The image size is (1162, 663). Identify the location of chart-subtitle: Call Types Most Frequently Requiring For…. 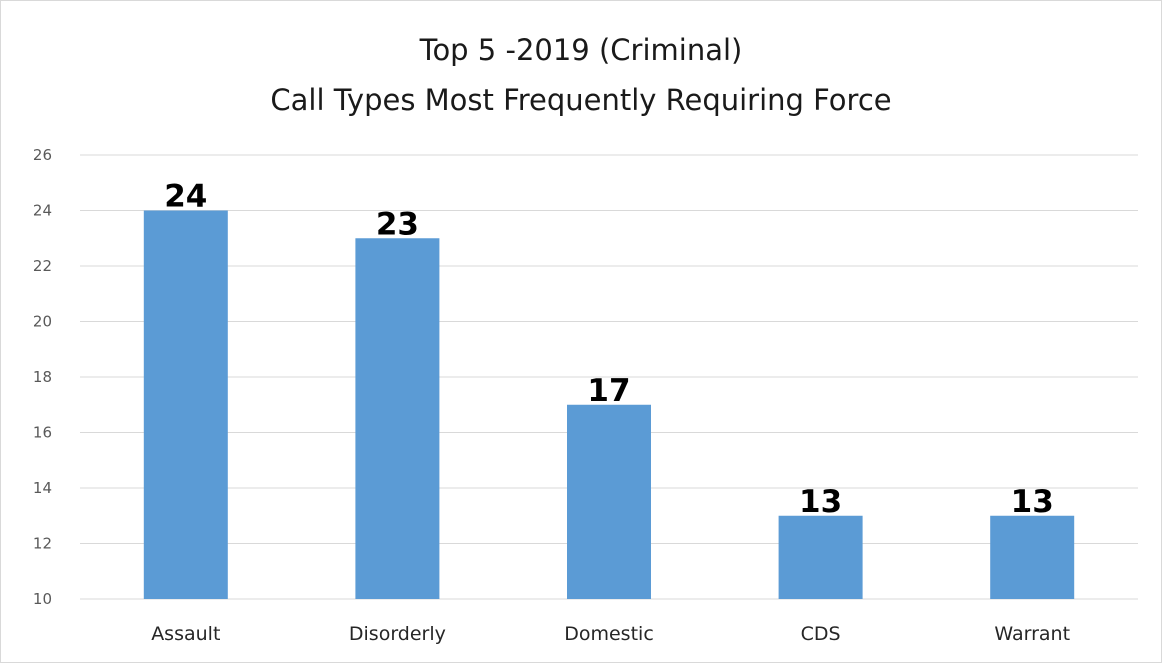
(581, 100).